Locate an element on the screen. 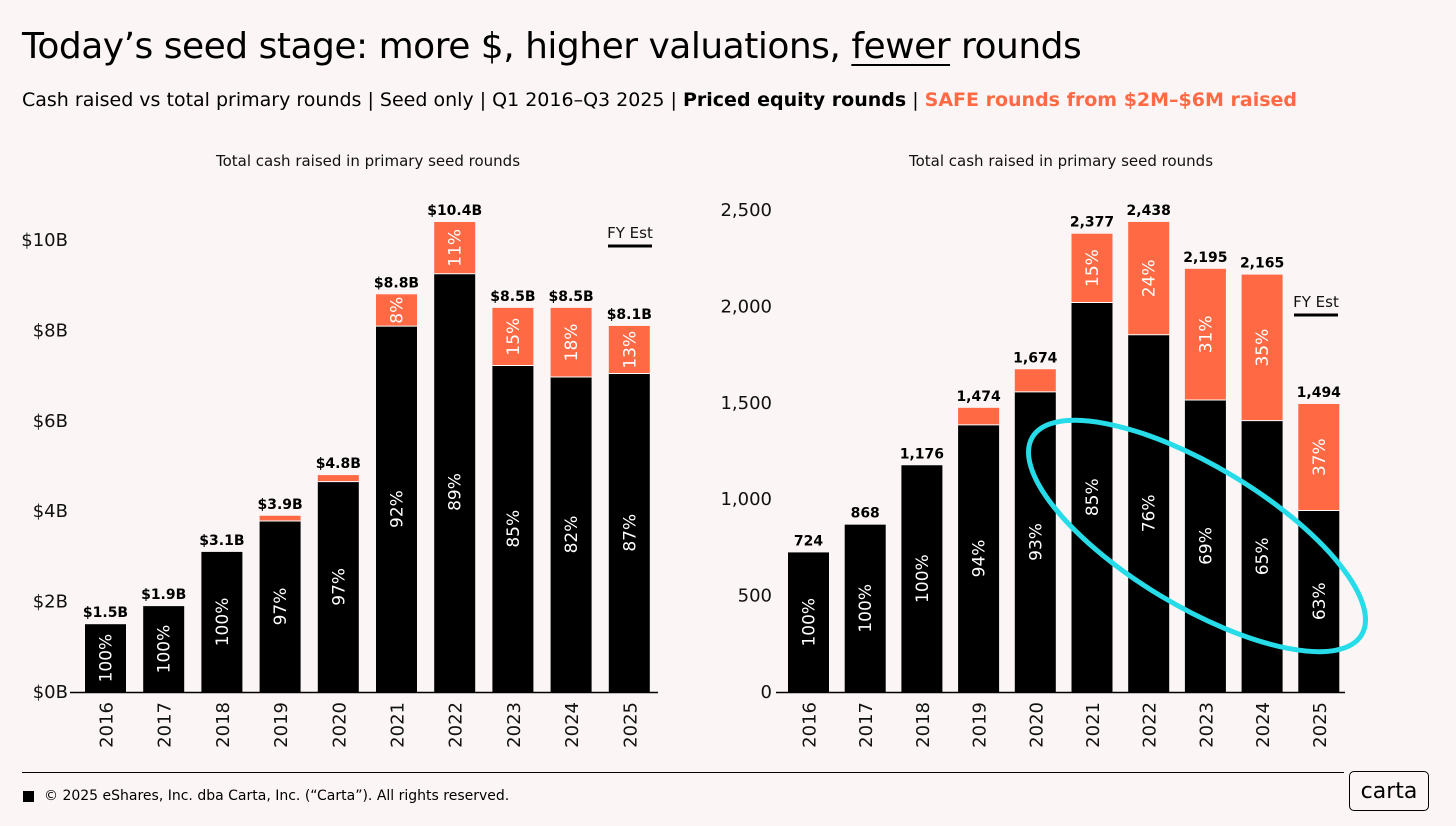 This screenshot has height=826, width=1456. bar-total-label: $8.8B is located at coordinates (396, 283).